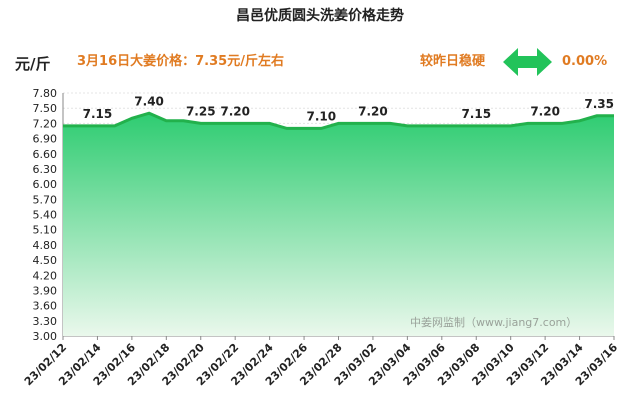 The image size is (640, 410). What do you see at coordinates (180, 61) in the screenshot?
I see `price-note: 3月16日大姜价格：7.35元/斤左右` at bounding box center [180, 61].